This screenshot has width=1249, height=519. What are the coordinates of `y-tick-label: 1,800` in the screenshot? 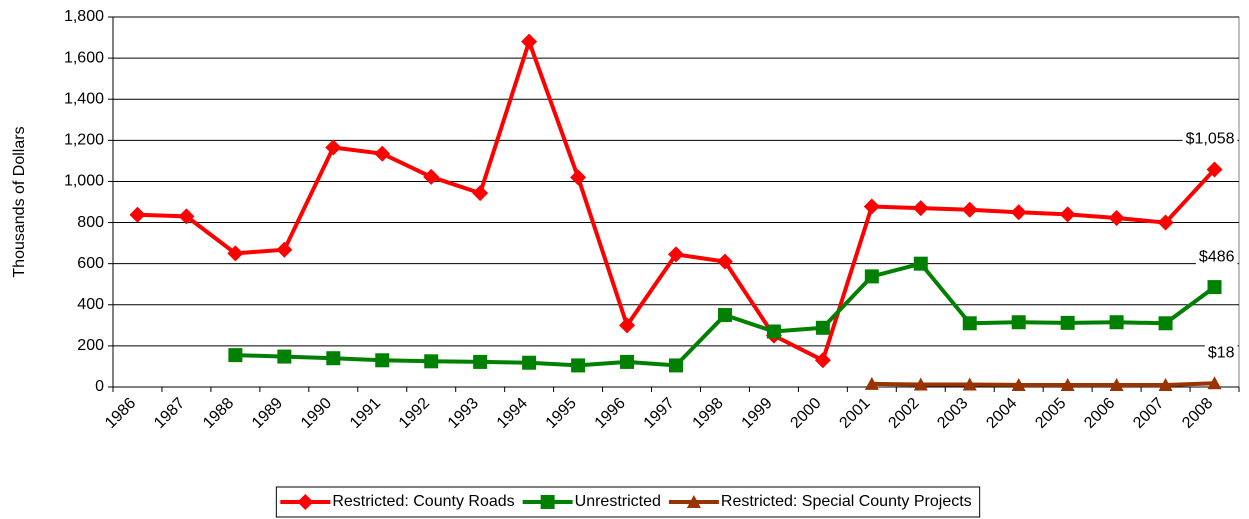 It's located at (84, 16).